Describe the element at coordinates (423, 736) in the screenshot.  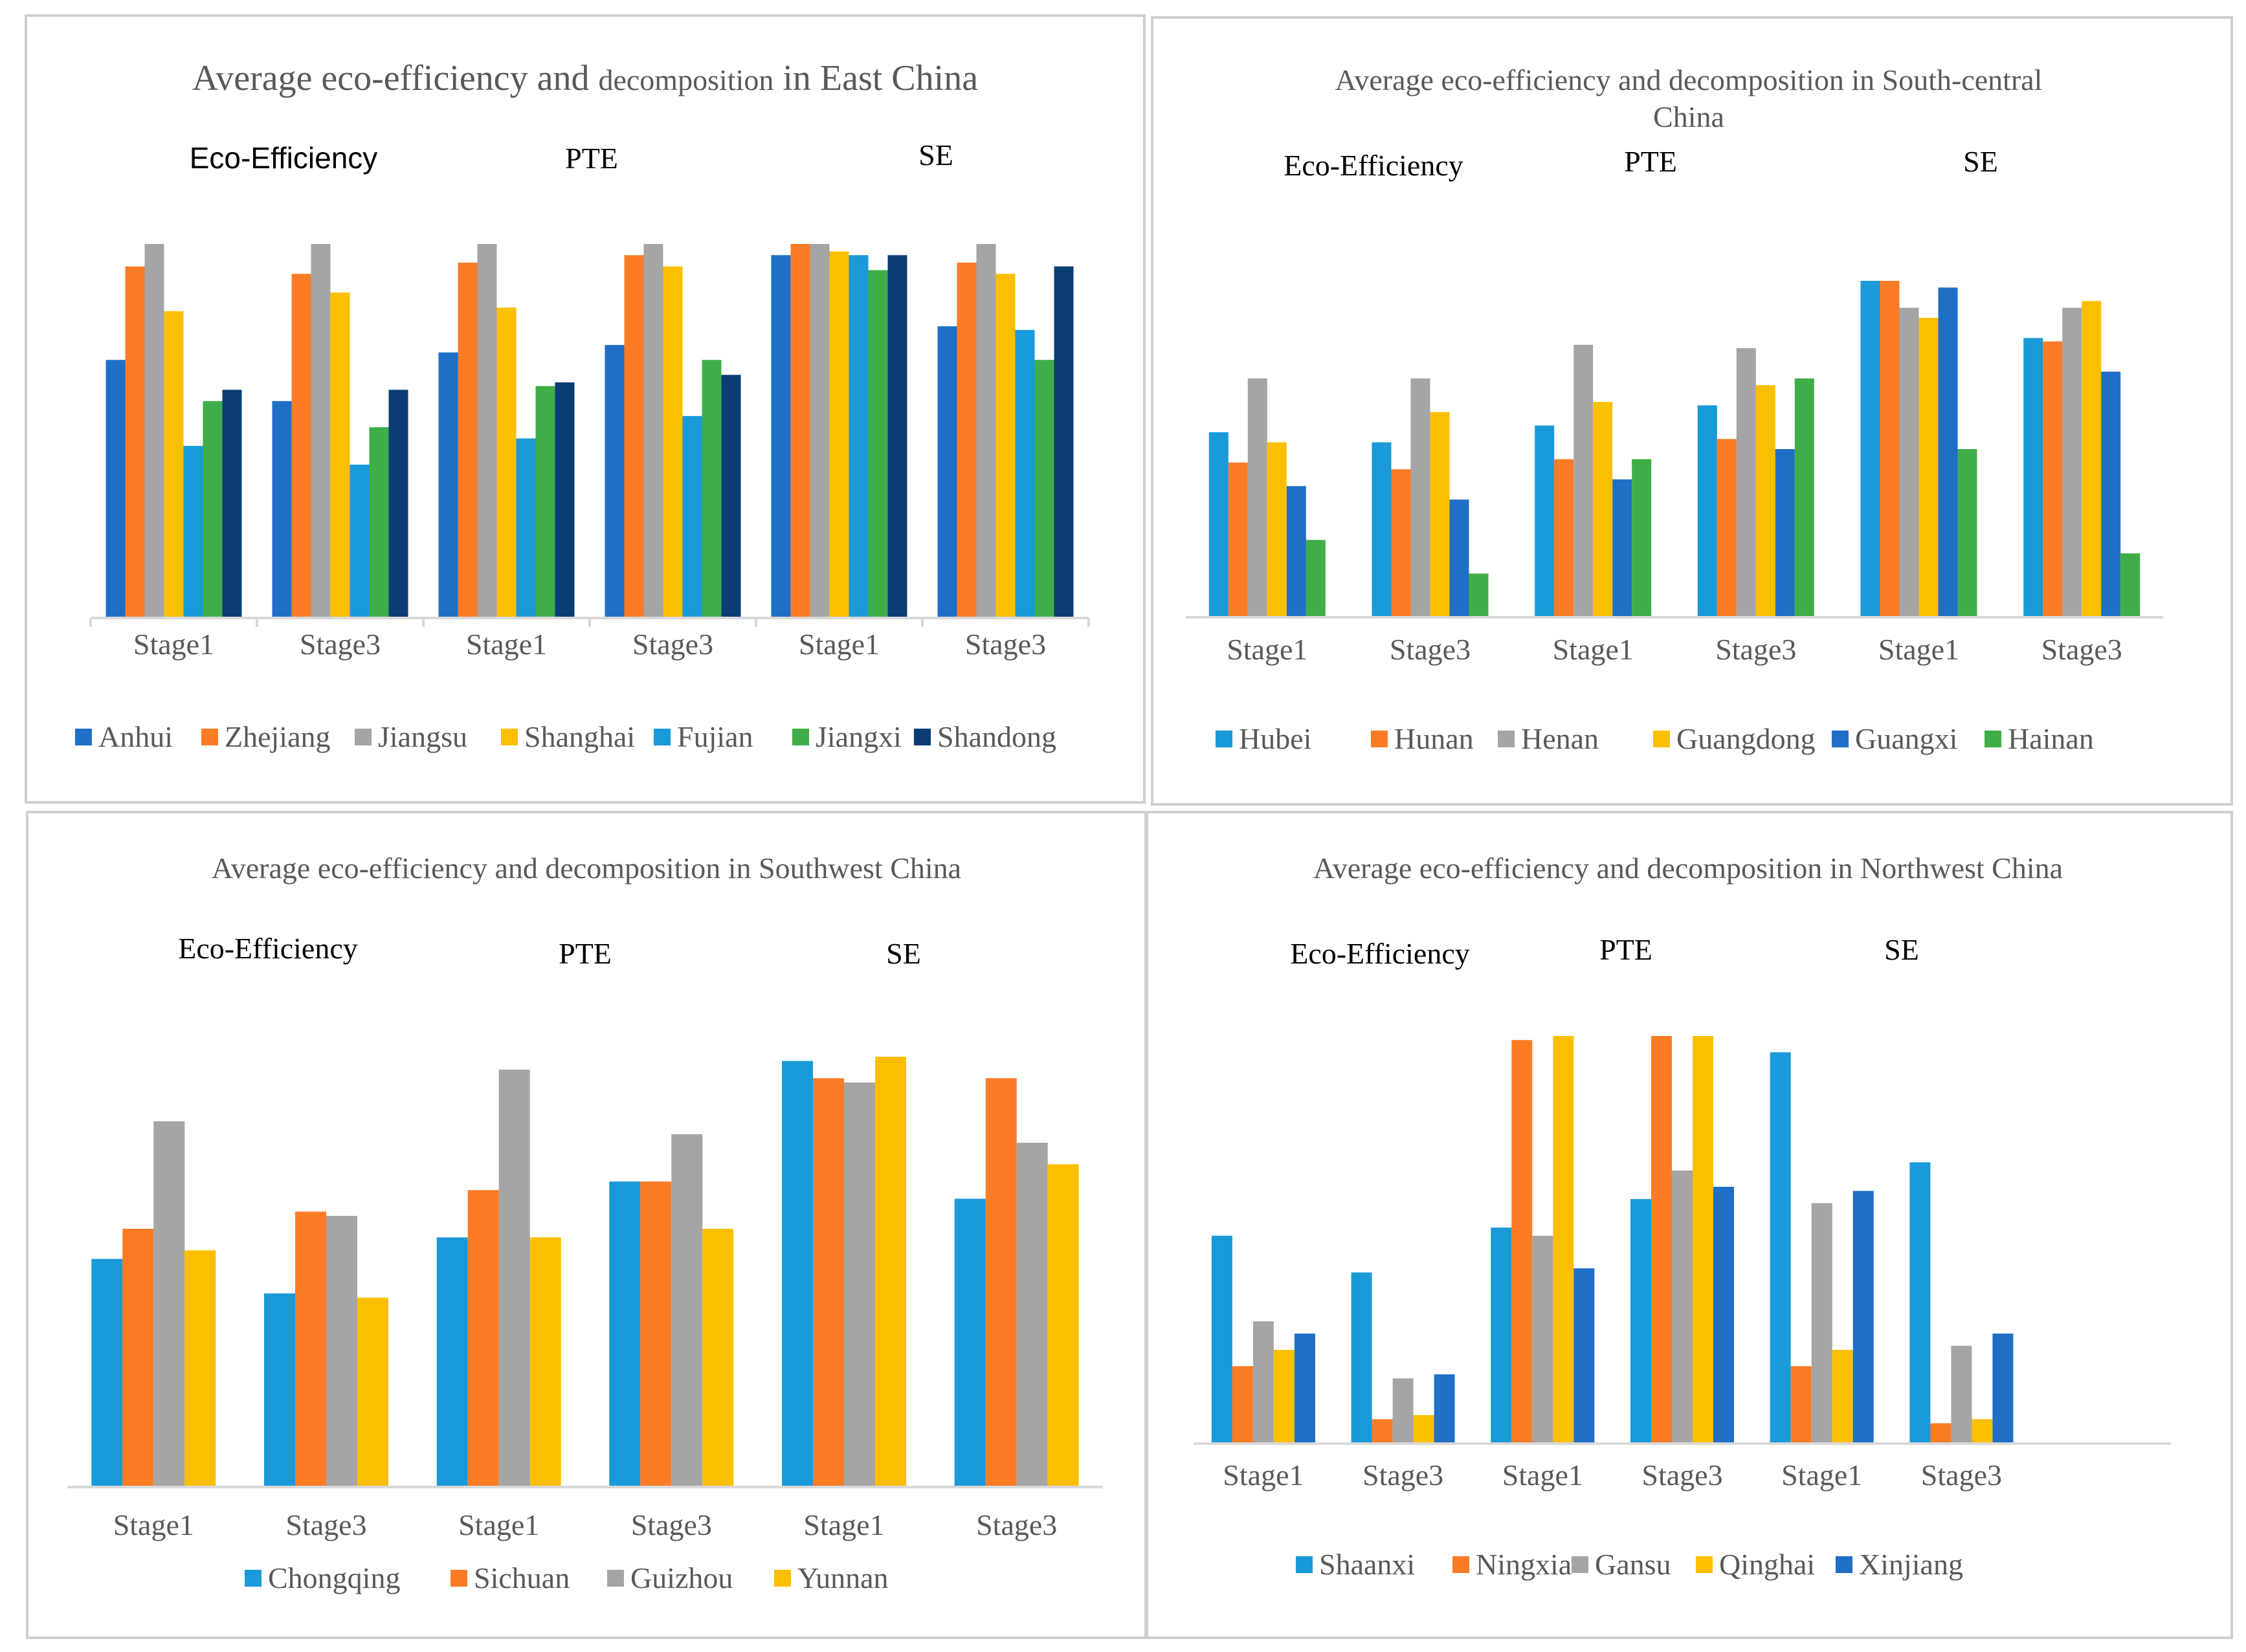
I see `legend-label-jiangsu: Jiangsu` at that location.